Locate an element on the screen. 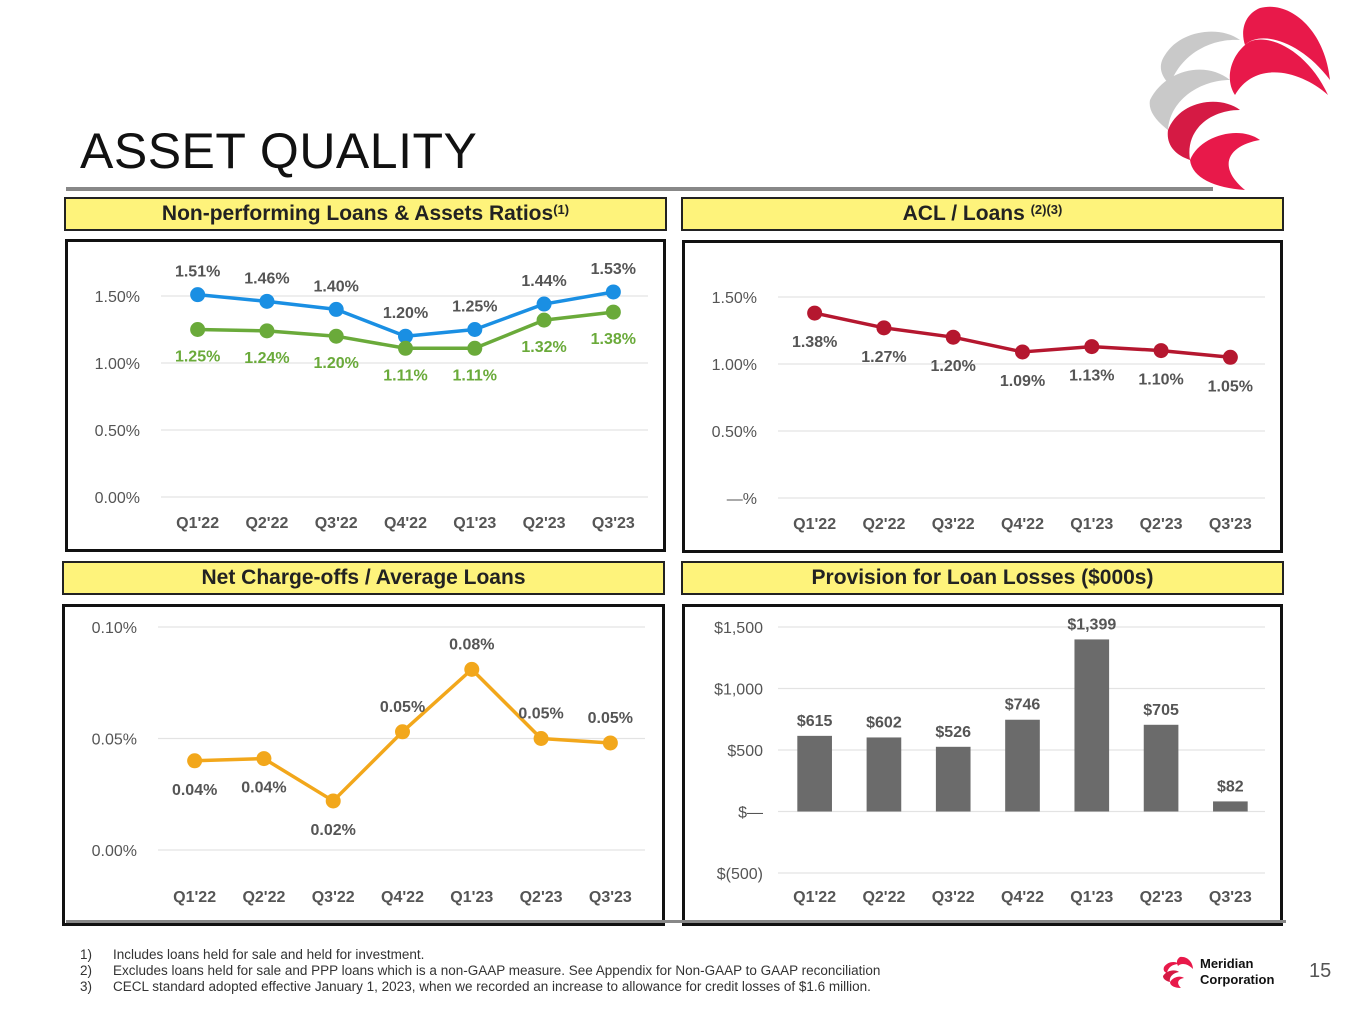 Image resolution: width=1365 pixels, height=1024 pixels. npl-title-text: Non-performing Loans & Assets Ratios is located at coordinates (357, 213).